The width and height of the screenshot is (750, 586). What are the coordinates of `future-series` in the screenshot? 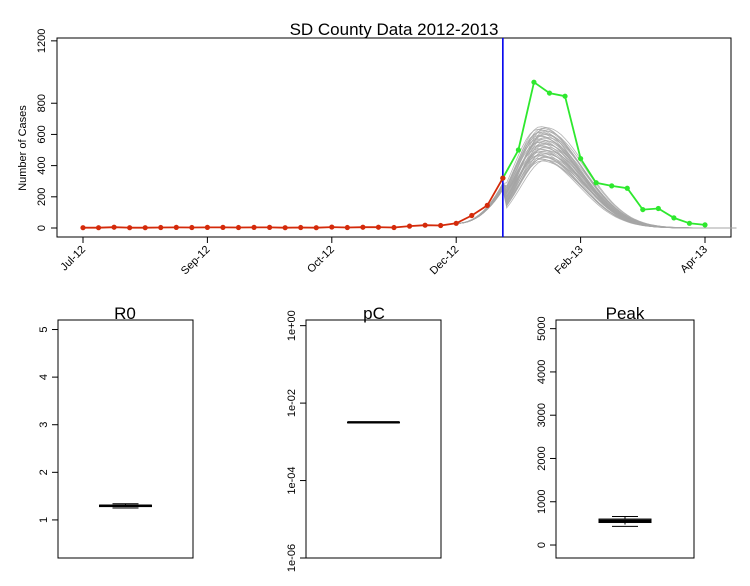 It's located at (604, 153).